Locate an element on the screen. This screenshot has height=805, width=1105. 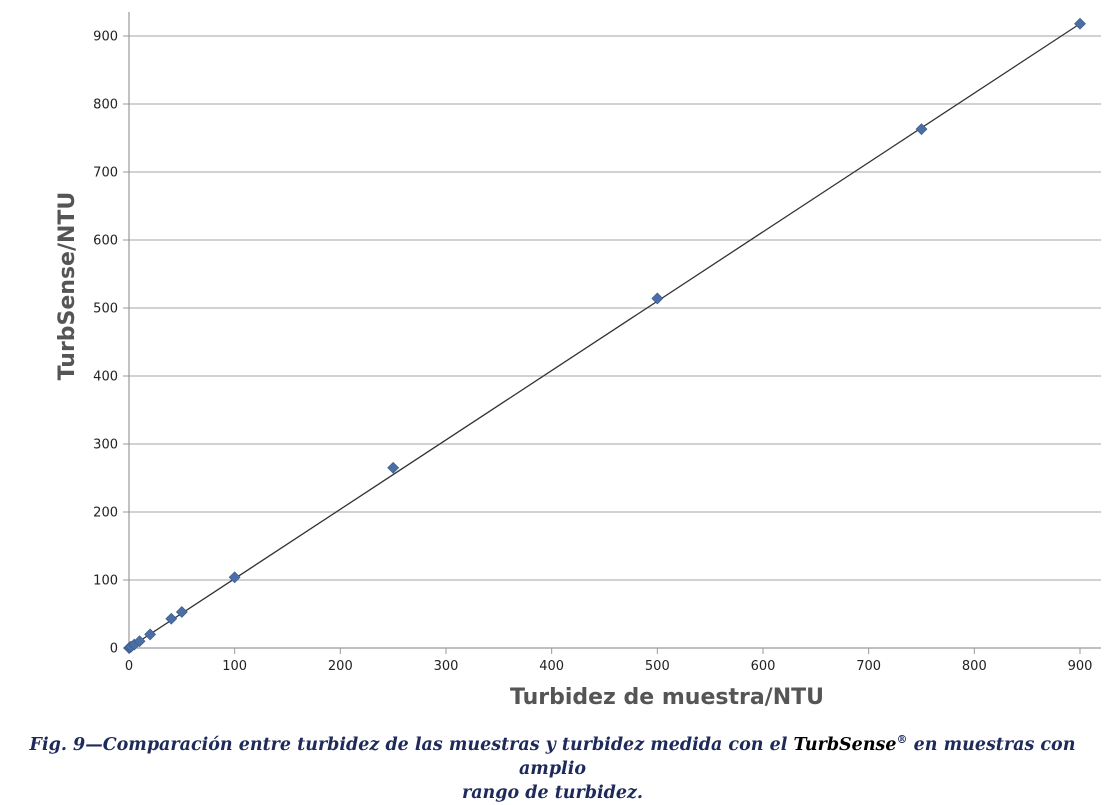
y-tick-label-400: 400 is located at coordinates (105, 377).